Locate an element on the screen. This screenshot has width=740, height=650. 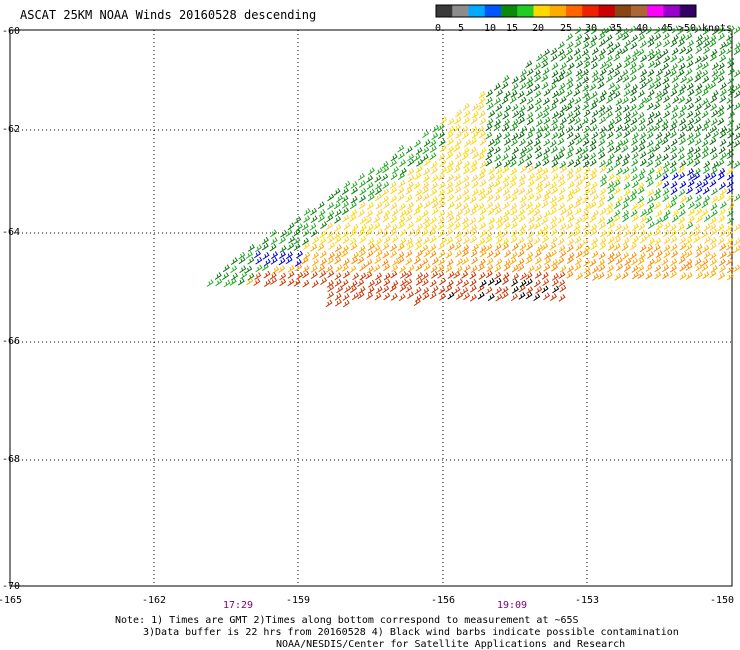
scale-label: 15 is located at coordinates (512, 28).